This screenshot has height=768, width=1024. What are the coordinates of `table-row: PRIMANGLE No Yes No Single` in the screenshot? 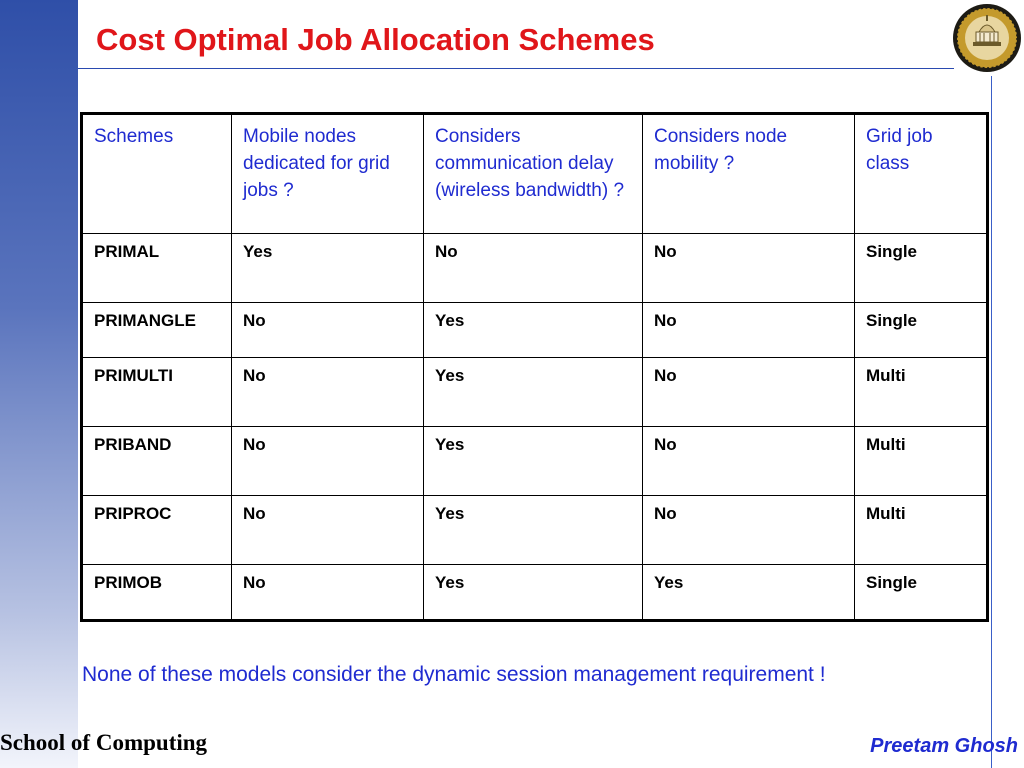 It's located at (534, 330).